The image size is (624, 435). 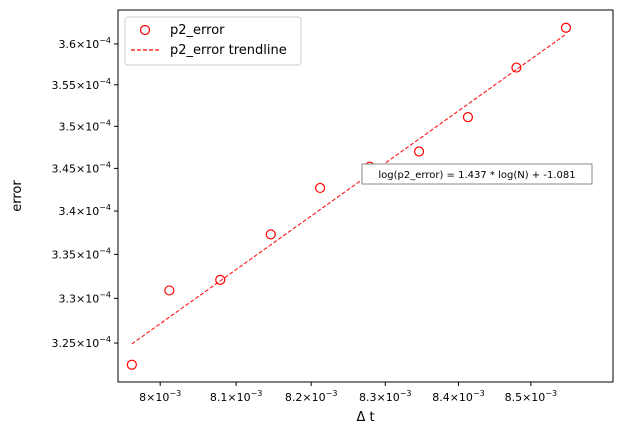 I want to click on x-tick-label: 8.1×10⁻³, so click(x=236, y=396).